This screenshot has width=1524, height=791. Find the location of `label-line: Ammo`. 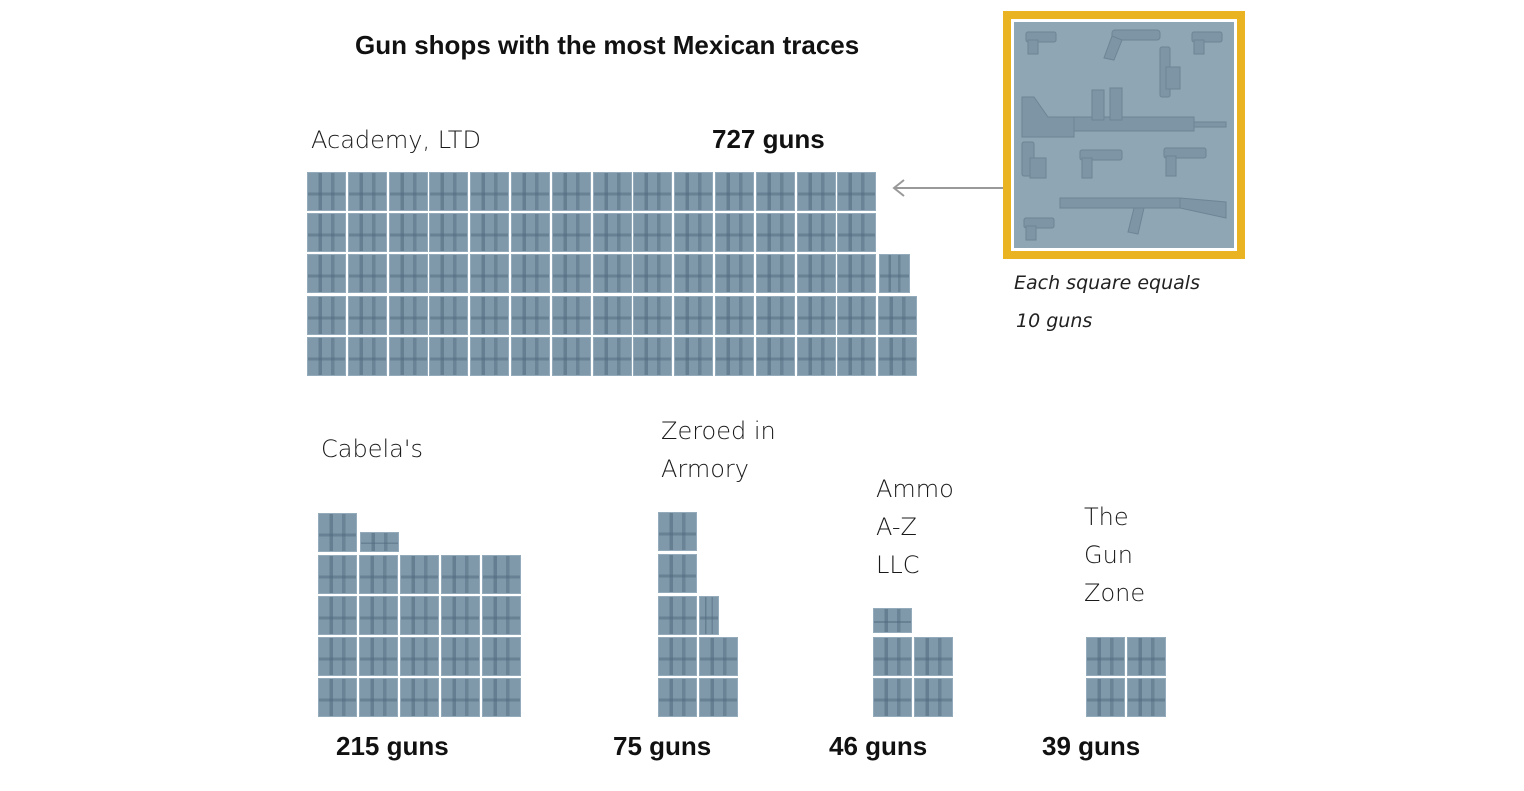

label-line: Ammo is located at coordinates (915, 489).